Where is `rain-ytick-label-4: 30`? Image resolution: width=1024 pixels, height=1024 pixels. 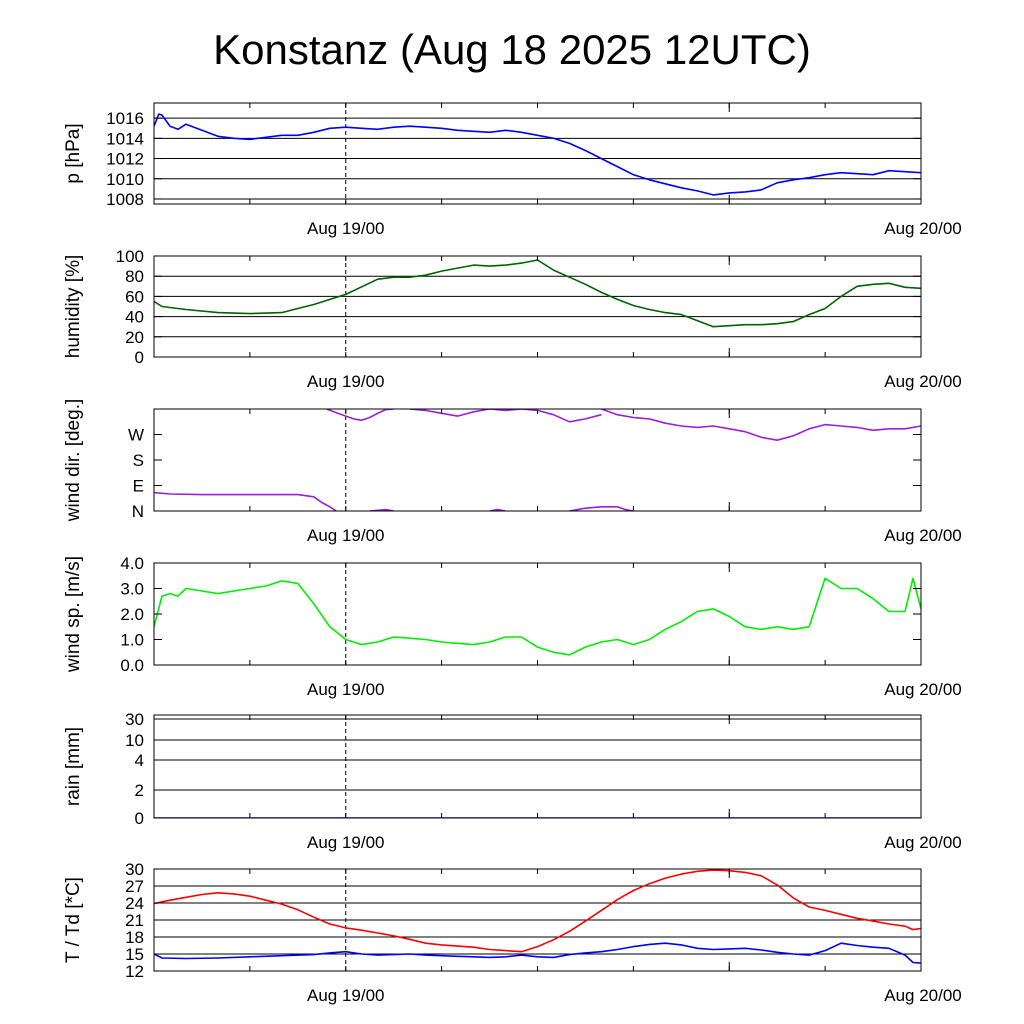 rain-ytick-label-4: 30 is located at coordinates (134, 719).